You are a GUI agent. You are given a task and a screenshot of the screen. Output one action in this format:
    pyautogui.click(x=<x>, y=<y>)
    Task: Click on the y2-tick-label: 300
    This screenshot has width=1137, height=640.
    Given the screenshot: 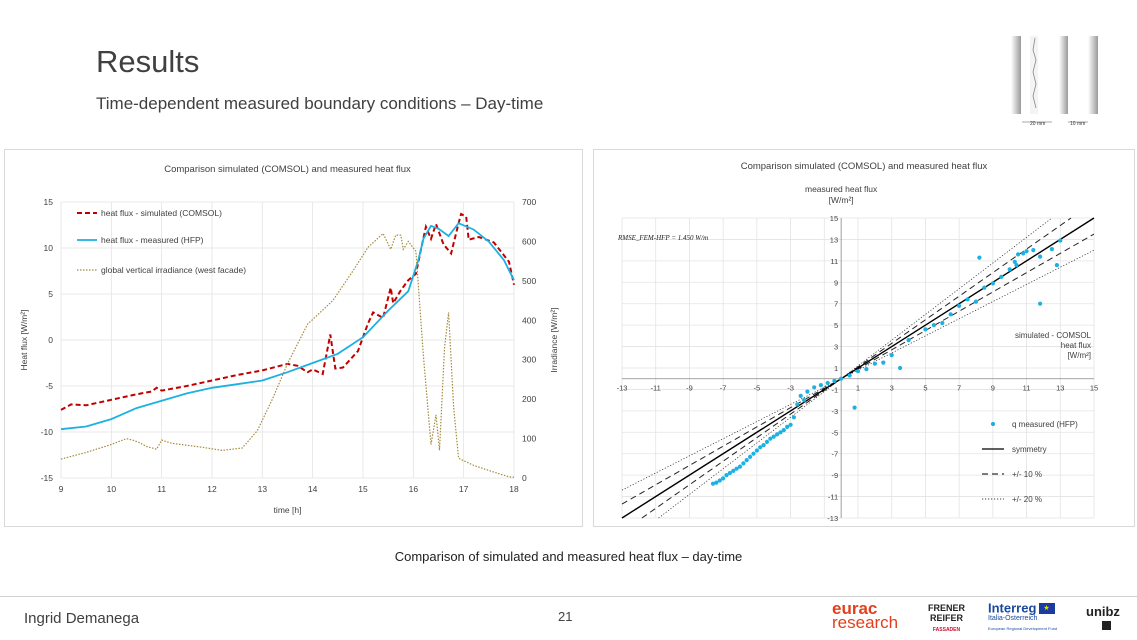 What is the action you would take?
    pyautogui.click(x=529, y=360)
    